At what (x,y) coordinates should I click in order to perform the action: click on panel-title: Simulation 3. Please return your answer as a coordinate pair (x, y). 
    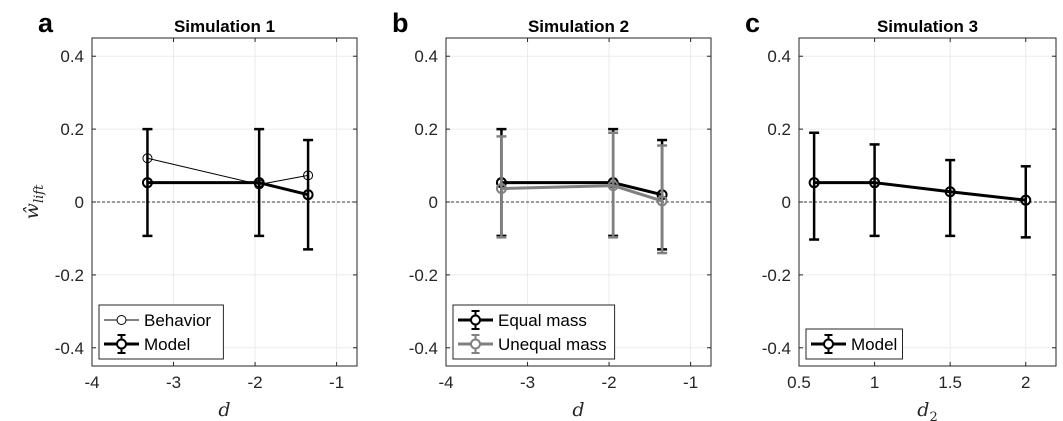
    Looking at the image, I should click on (927, 26).